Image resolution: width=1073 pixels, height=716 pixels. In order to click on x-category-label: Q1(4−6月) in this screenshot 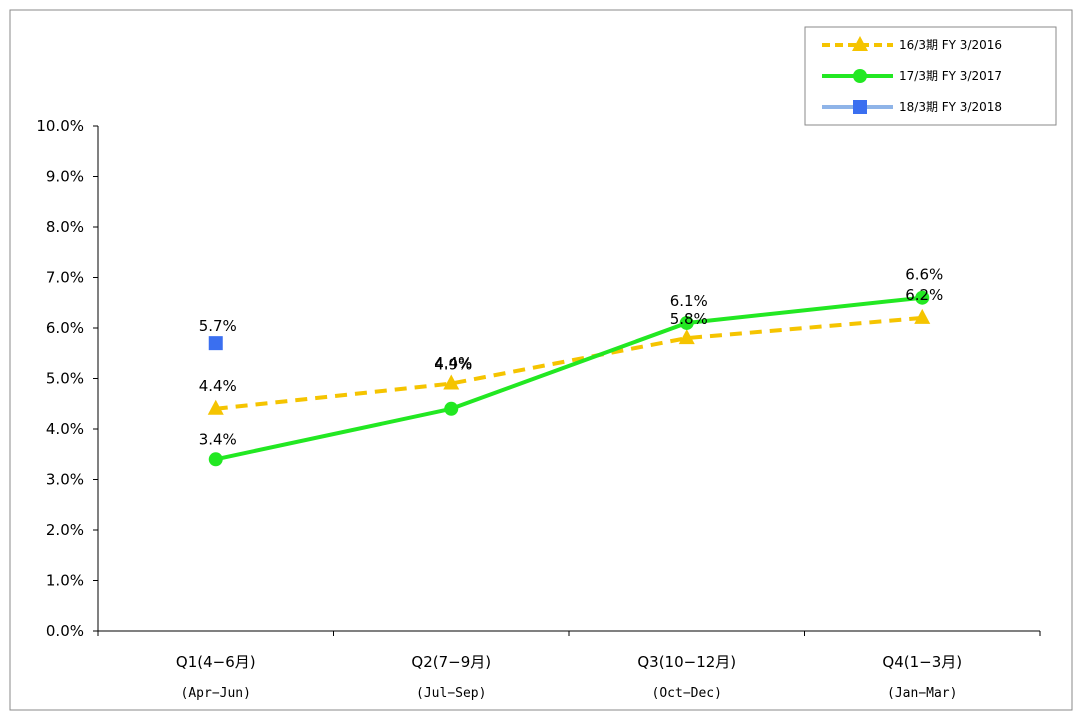, I will do `click(216, 662)`.